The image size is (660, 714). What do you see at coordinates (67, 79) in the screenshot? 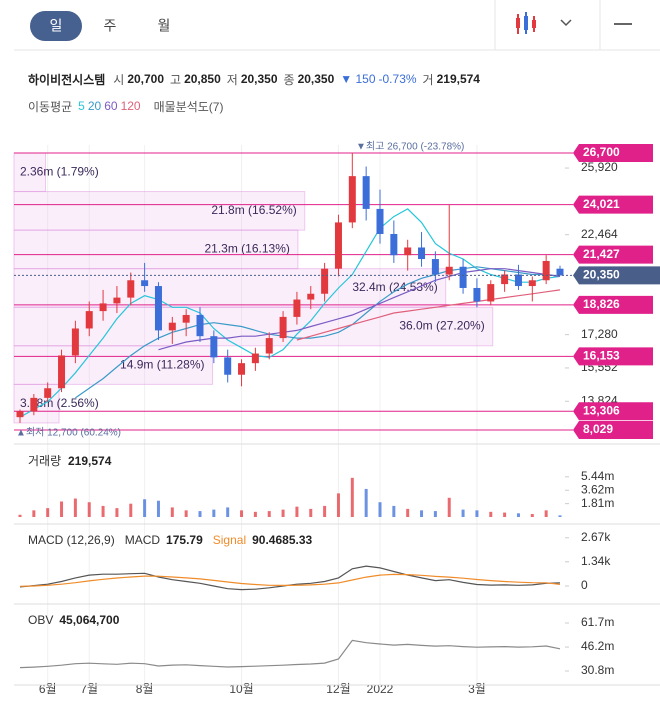
I see `stock-name: 하이비전시스템` at bounding box center [67, 79].